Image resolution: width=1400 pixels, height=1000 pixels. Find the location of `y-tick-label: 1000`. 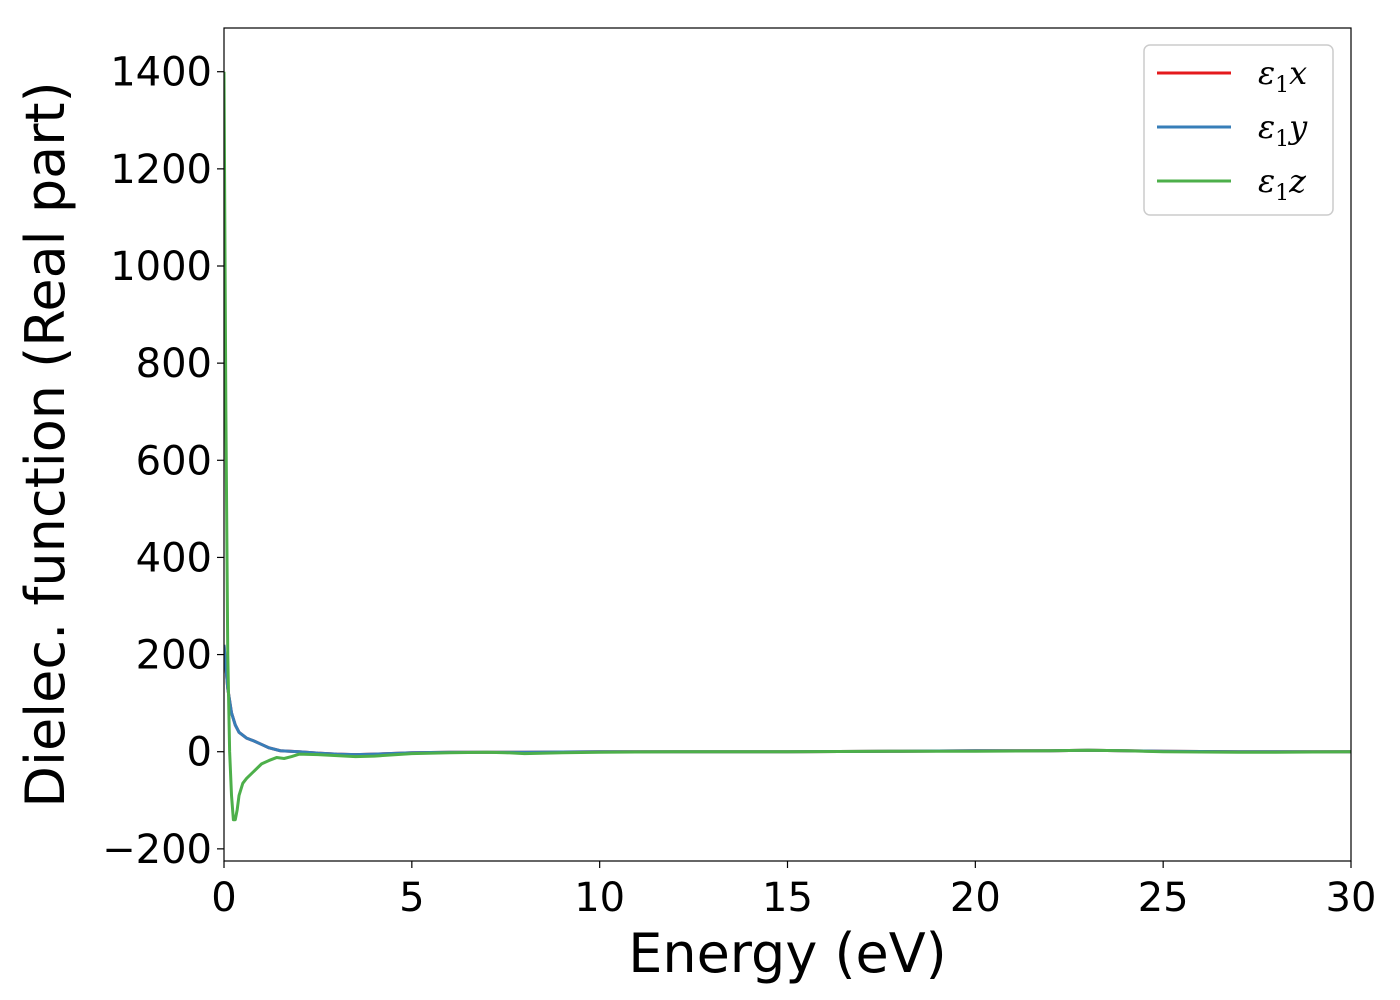

y-tick-label: 1000 is located at coordinates (161, 267).